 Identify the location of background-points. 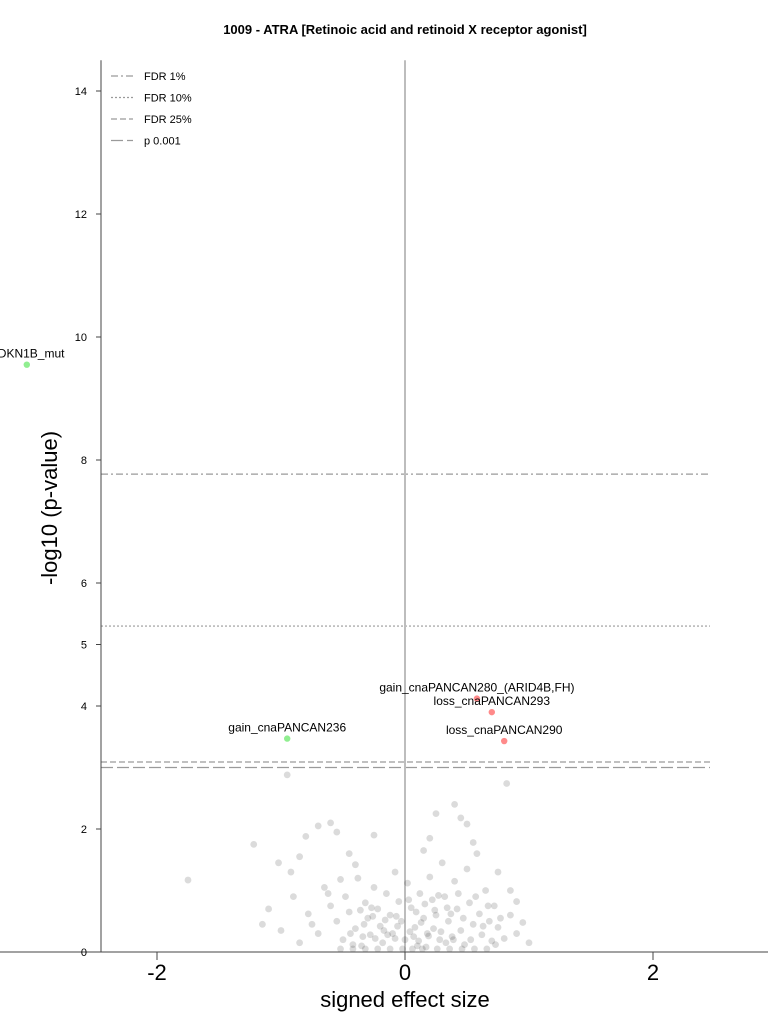
(358, 862).